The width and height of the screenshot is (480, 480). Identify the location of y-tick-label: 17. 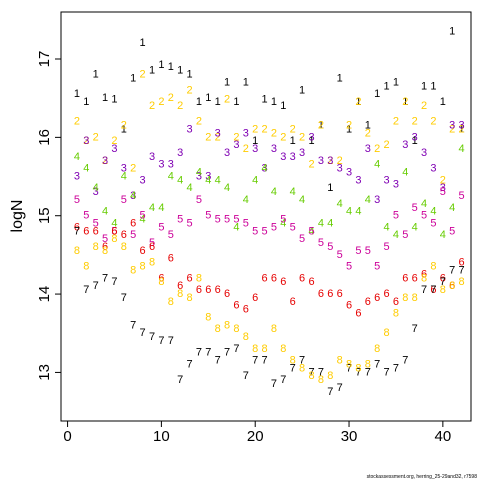
(44, 59).